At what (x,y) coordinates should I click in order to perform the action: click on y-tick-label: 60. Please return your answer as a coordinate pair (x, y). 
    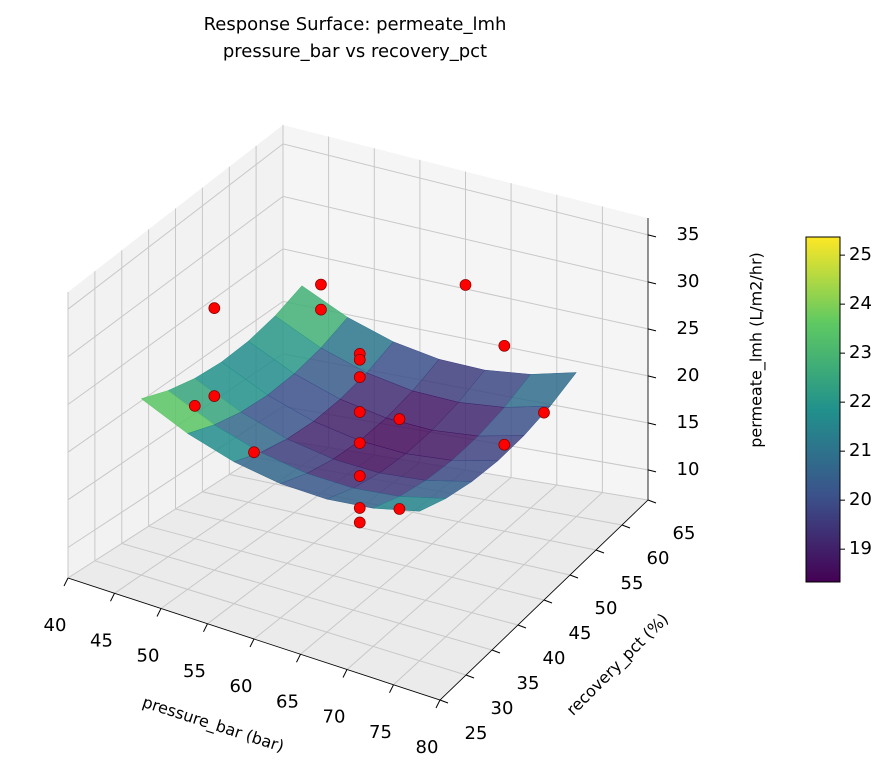
    Looking at the image, I should click on (658, 558).